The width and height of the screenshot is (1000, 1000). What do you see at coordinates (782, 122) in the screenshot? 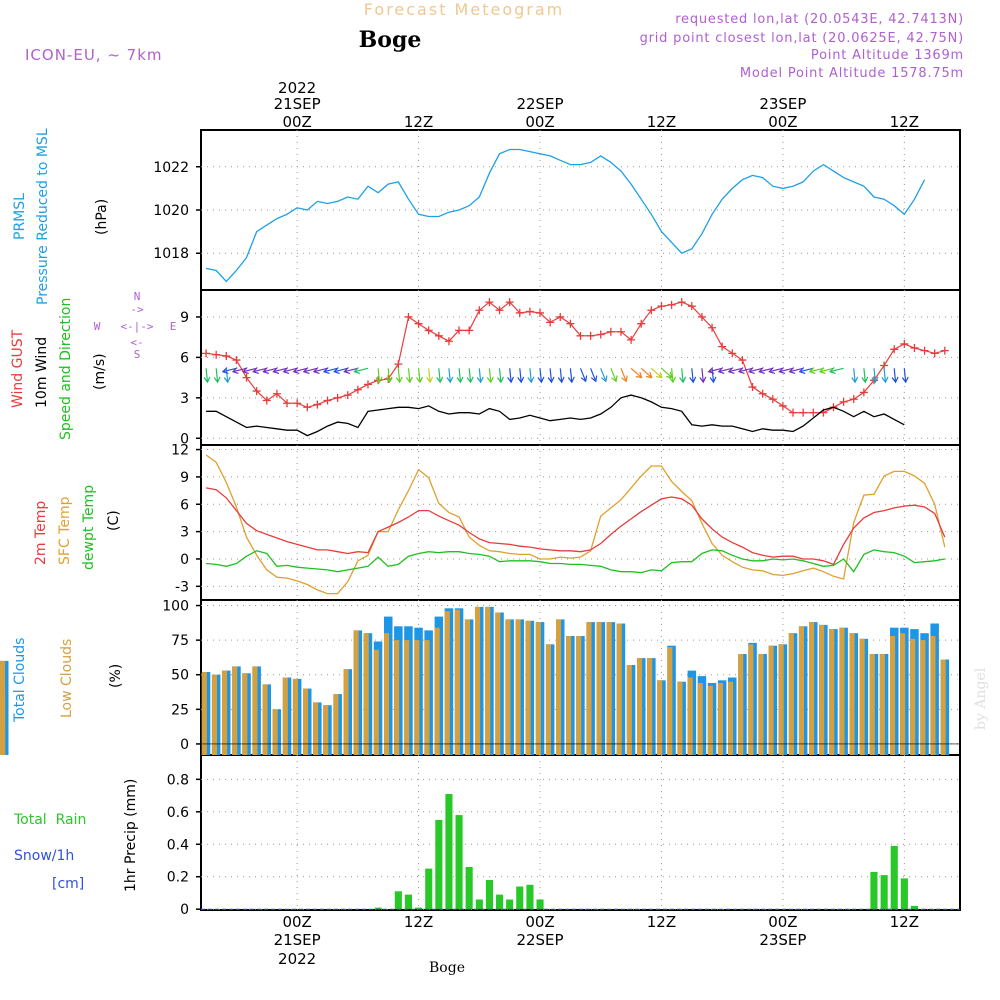
I see `top-time-label: 00Z` at bounding box center [782, 122].